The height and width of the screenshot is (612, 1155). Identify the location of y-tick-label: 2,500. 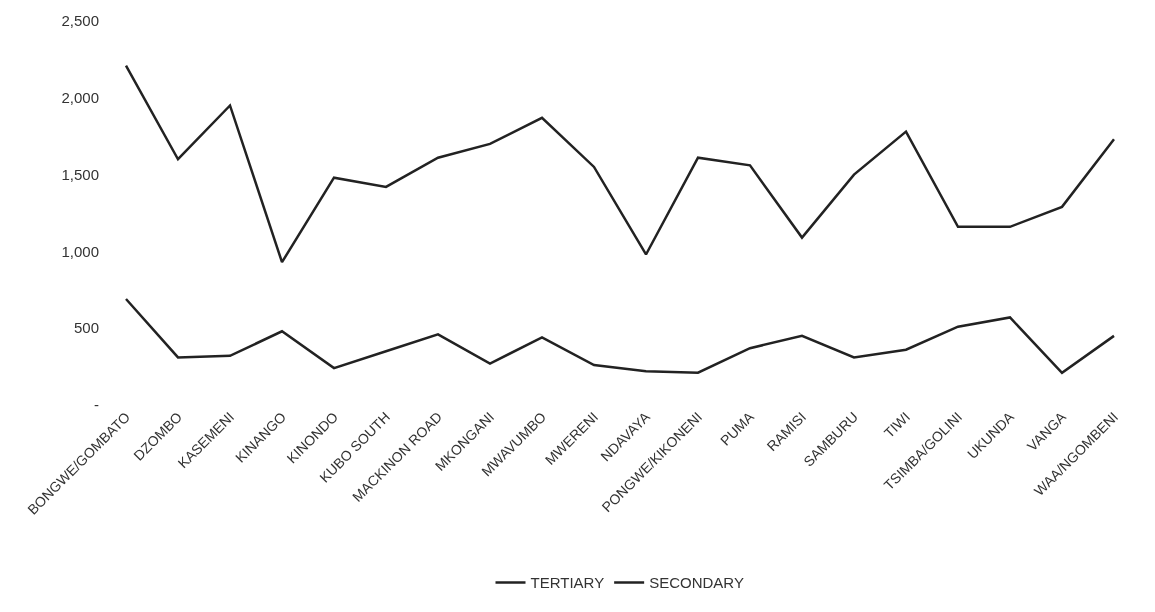
(80, 21).